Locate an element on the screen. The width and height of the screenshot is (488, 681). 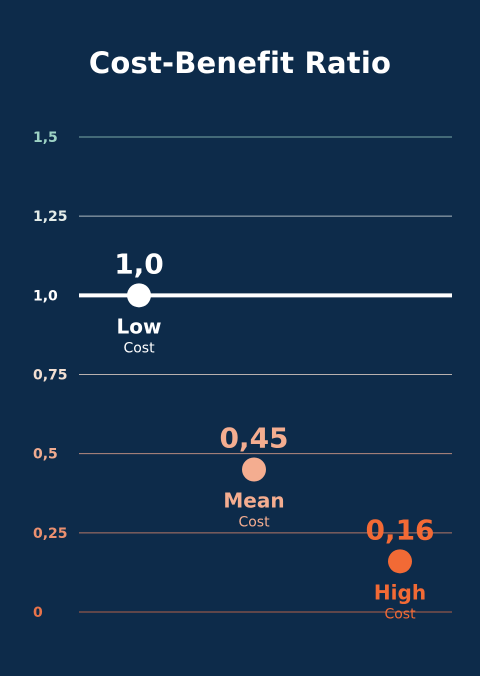
point-name-label: Mean is located at coordinates (253, 501).